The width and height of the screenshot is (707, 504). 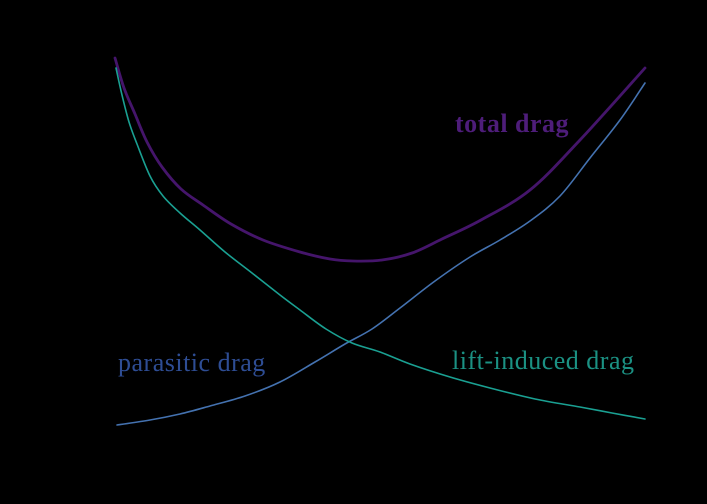 What do you see at coordinates (543, 360) in the screenshot?
I see `label-lift-induced-drag: lift-induced drag` at bounding box center [543, 360].